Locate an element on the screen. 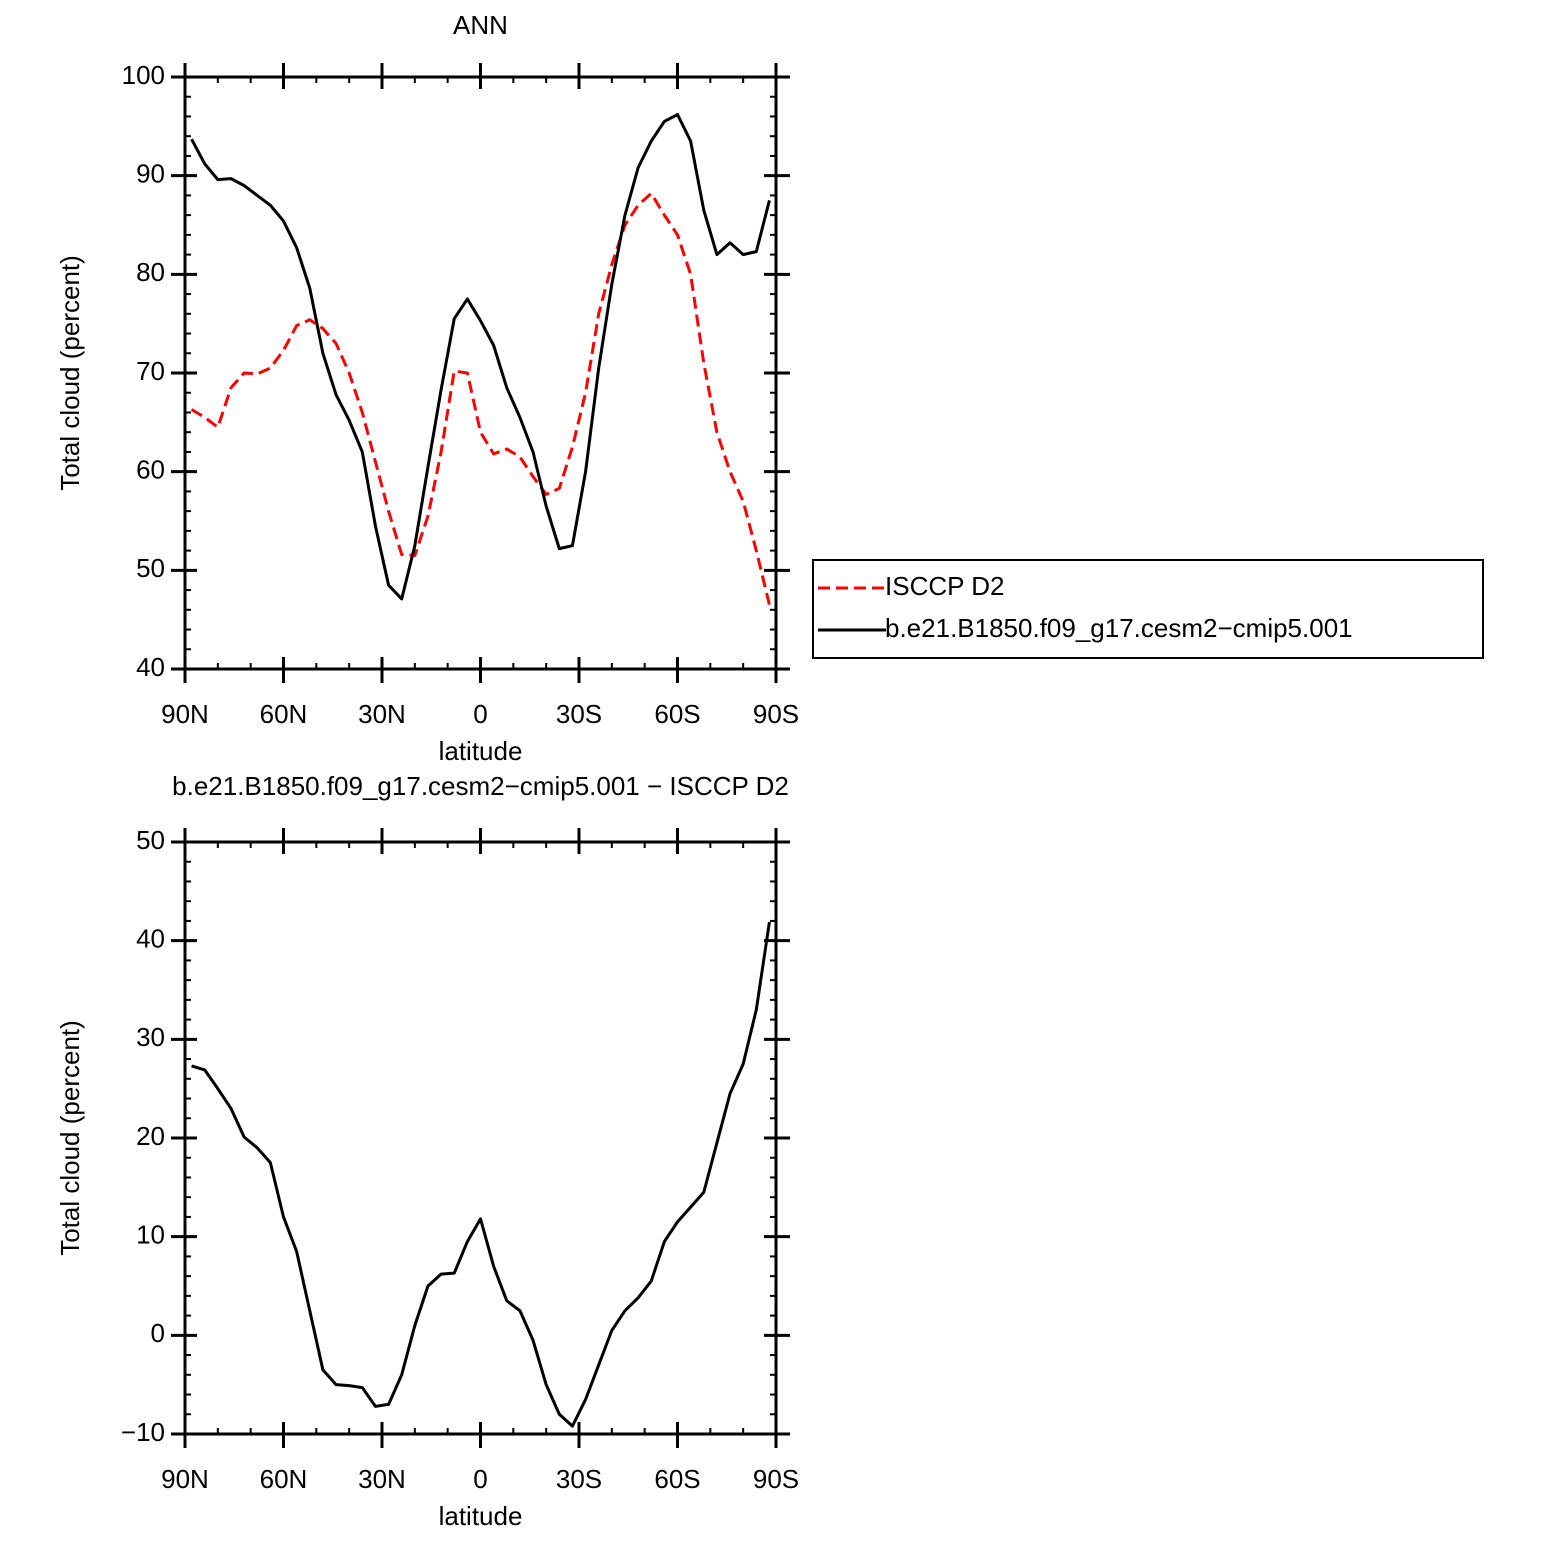 This screenshot has height=1541, width=1541. y-tick-label: 20 is located at coordinates (150, 1136).